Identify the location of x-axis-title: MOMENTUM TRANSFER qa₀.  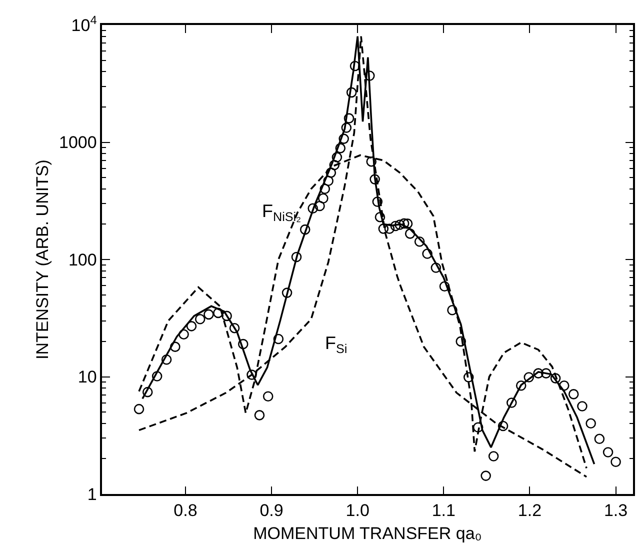
(367, 534).